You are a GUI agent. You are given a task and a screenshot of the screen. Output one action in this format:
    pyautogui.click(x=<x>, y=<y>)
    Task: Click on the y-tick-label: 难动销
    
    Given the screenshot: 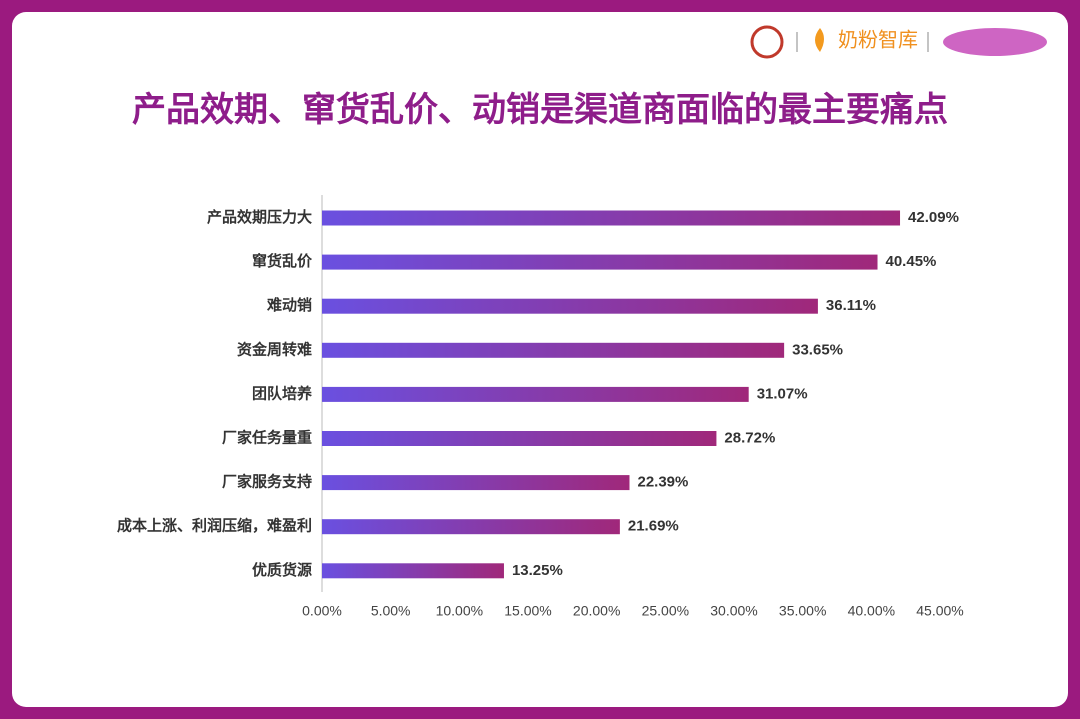 What is the action you would take?
    pyautogui.click(x=289, y=305)
    